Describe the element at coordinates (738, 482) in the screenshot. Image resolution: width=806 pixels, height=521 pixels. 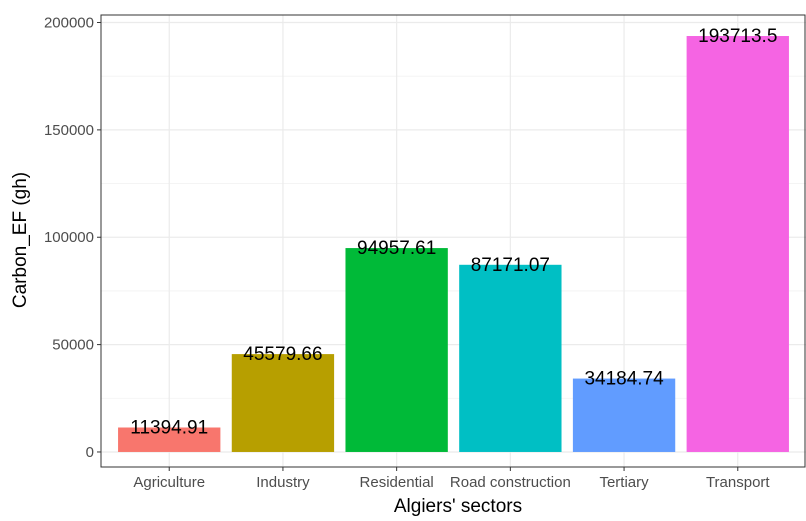
I see `x-tick-label: Transport` at that location.